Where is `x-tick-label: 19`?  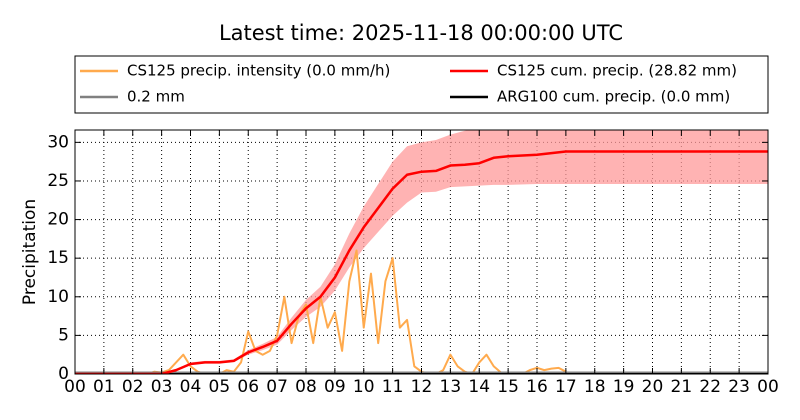
x-tick-label: 19 is located at coordinates (624, 387).